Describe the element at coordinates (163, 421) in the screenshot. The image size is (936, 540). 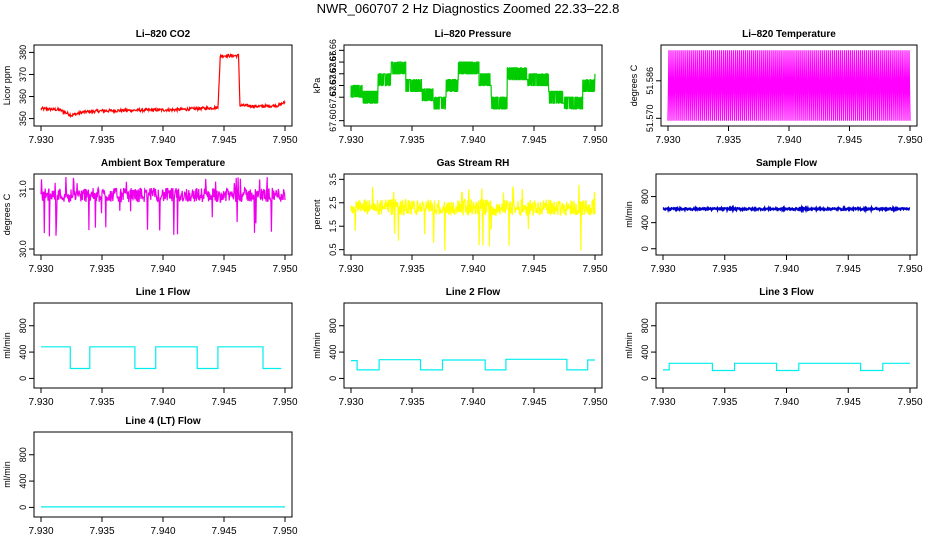
I see `chart-title: Line 4 (LT) Flow` at that location.